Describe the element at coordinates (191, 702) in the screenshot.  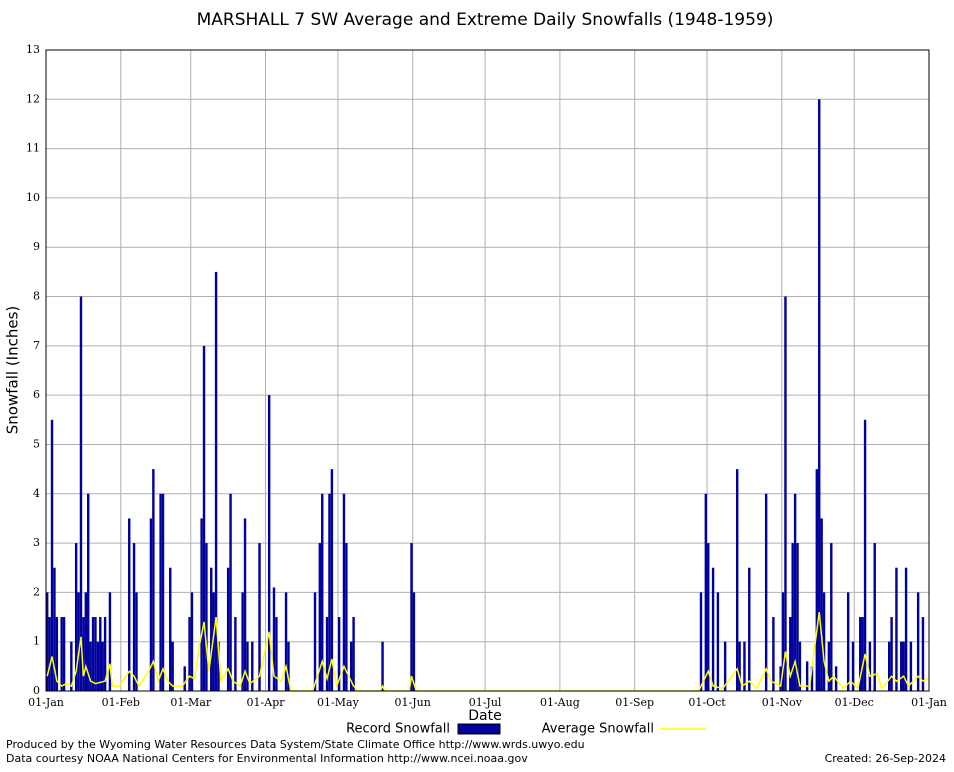
I see `x-tick-label: 01-Mar` at that location.